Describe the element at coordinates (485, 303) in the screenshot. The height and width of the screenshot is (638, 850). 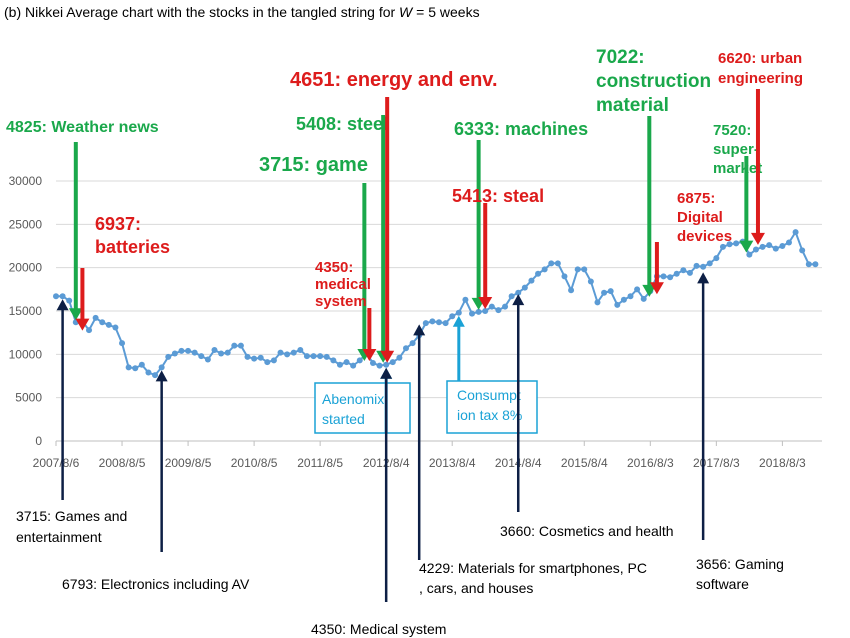
I see `arrow-5413-head` at that location.